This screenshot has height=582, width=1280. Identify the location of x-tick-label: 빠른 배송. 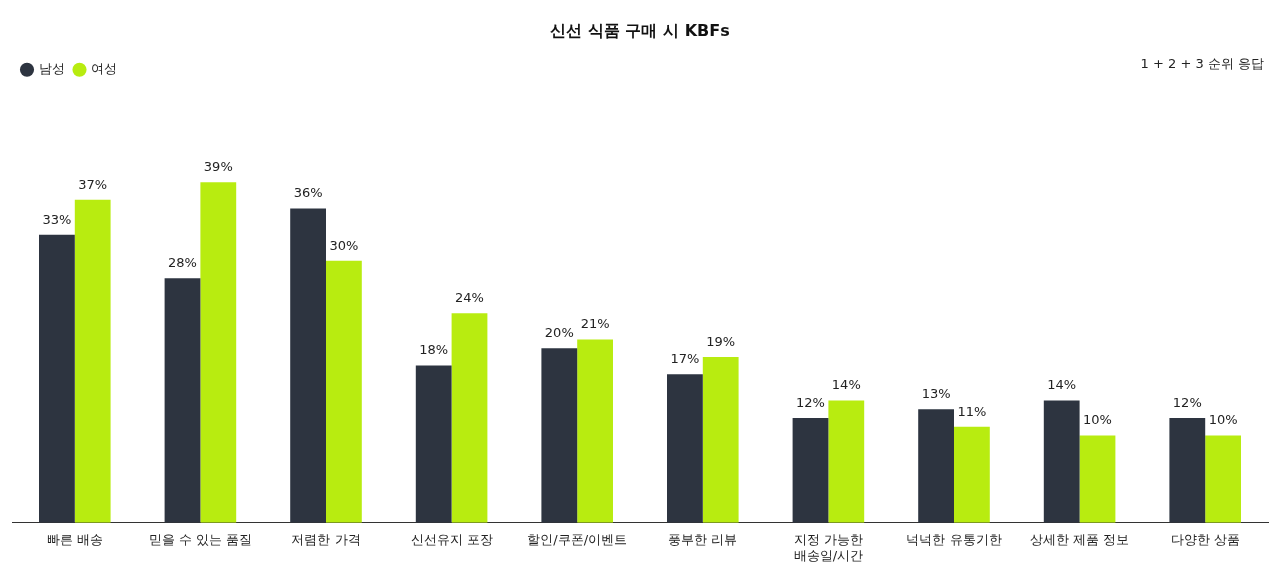
(74, 539).